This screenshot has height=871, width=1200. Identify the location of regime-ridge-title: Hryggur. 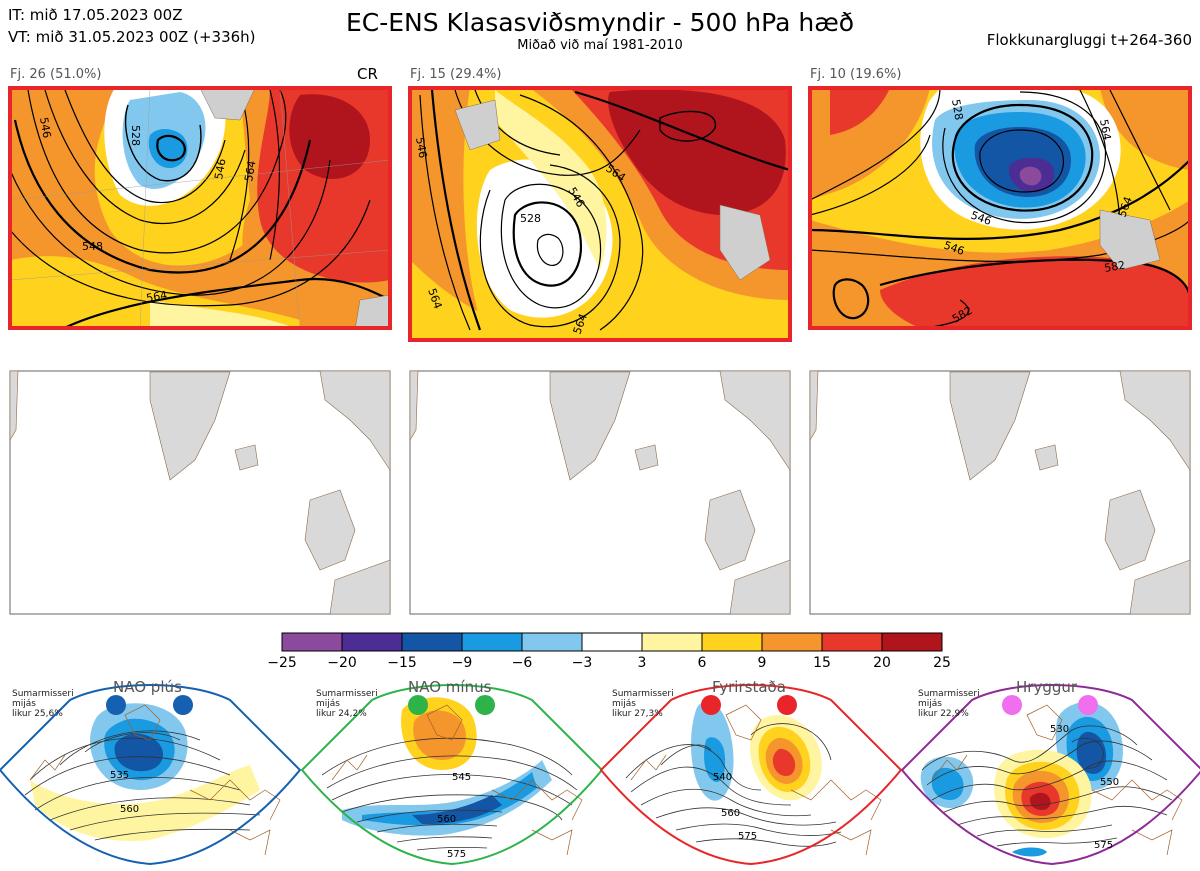
(1047, 687).